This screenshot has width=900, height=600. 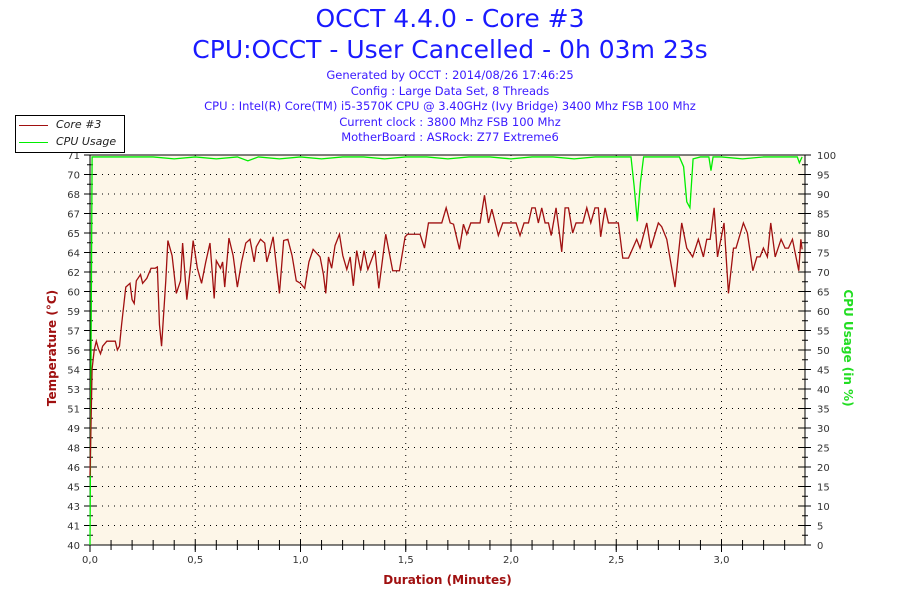 I want to click on y-tick-label: 54, so click(x=73, y=371).